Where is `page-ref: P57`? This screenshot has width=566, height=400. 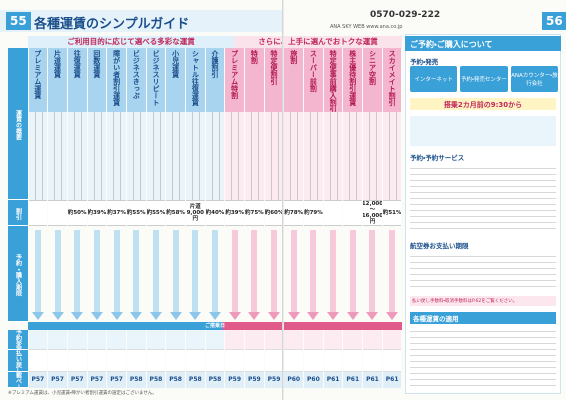 page-ref: P57 is located at coordinates (38, 380).